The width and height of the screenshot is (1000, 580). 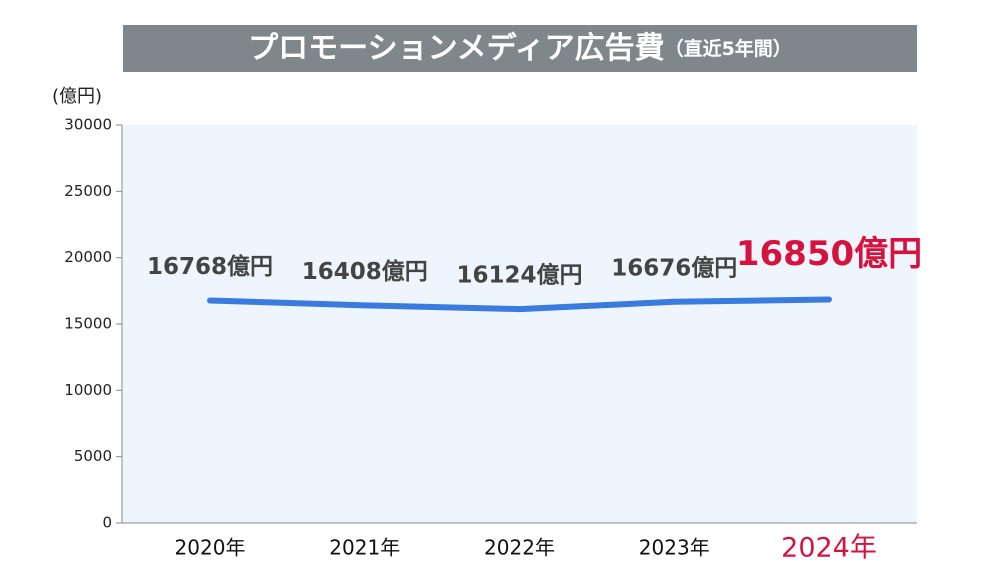 I want to click on y-tick-label: 10000, so click(x=88, y=390).